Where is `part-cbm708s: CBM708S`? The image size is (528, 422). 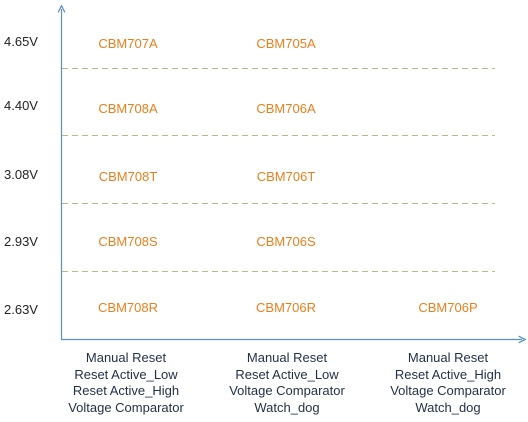
part-cbm708s: CBM708S is located at coordinates (128, 241).